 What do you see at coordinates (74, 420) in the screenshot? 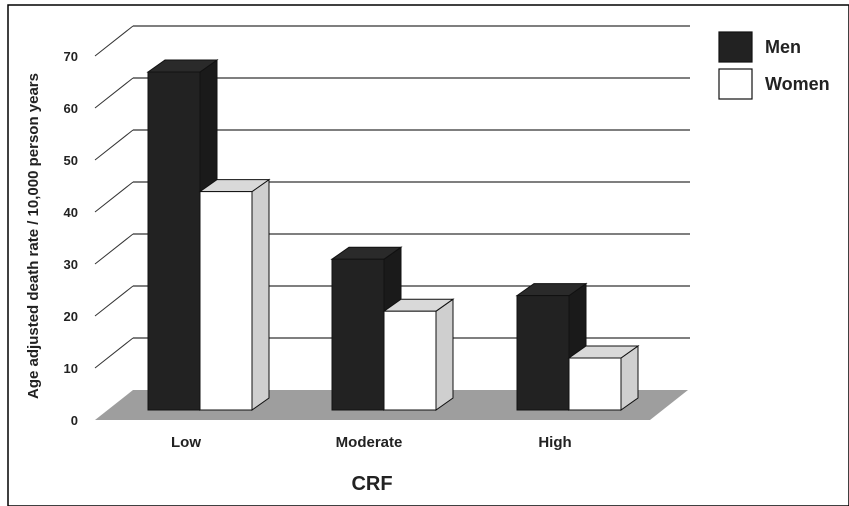
I see `y-tick-label: 0` at bounding box center [74, 420].